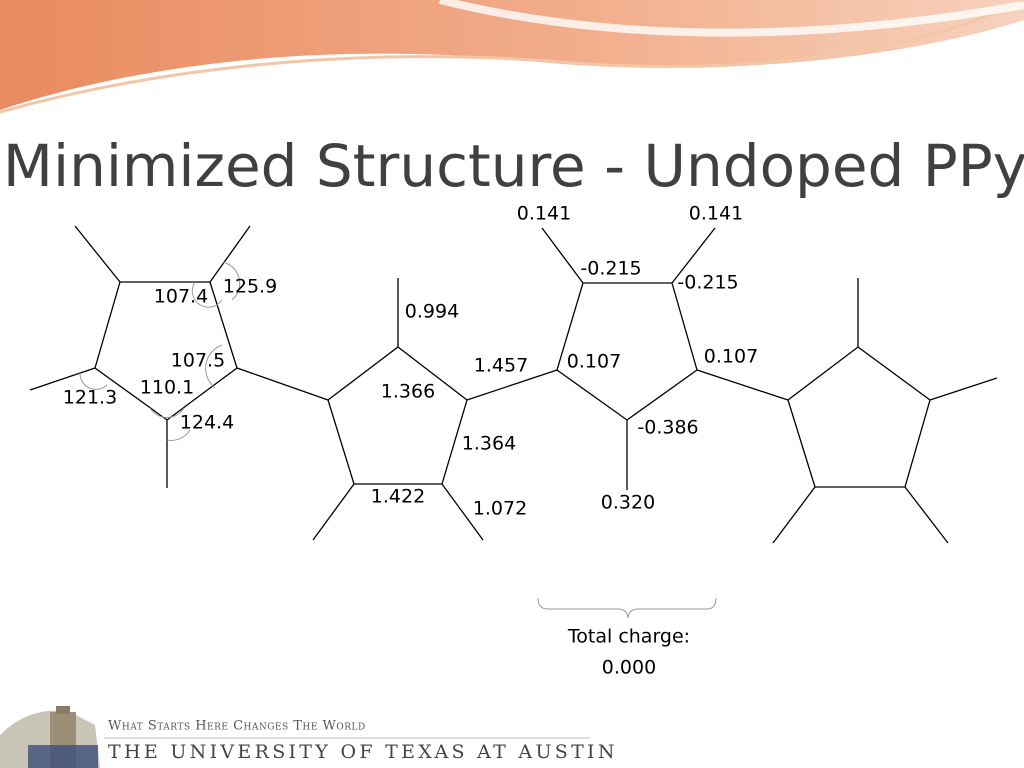  Describe the element at coordinates (629, 668) in the screenshot. I see `total-charge-value: 0.000` at that location.